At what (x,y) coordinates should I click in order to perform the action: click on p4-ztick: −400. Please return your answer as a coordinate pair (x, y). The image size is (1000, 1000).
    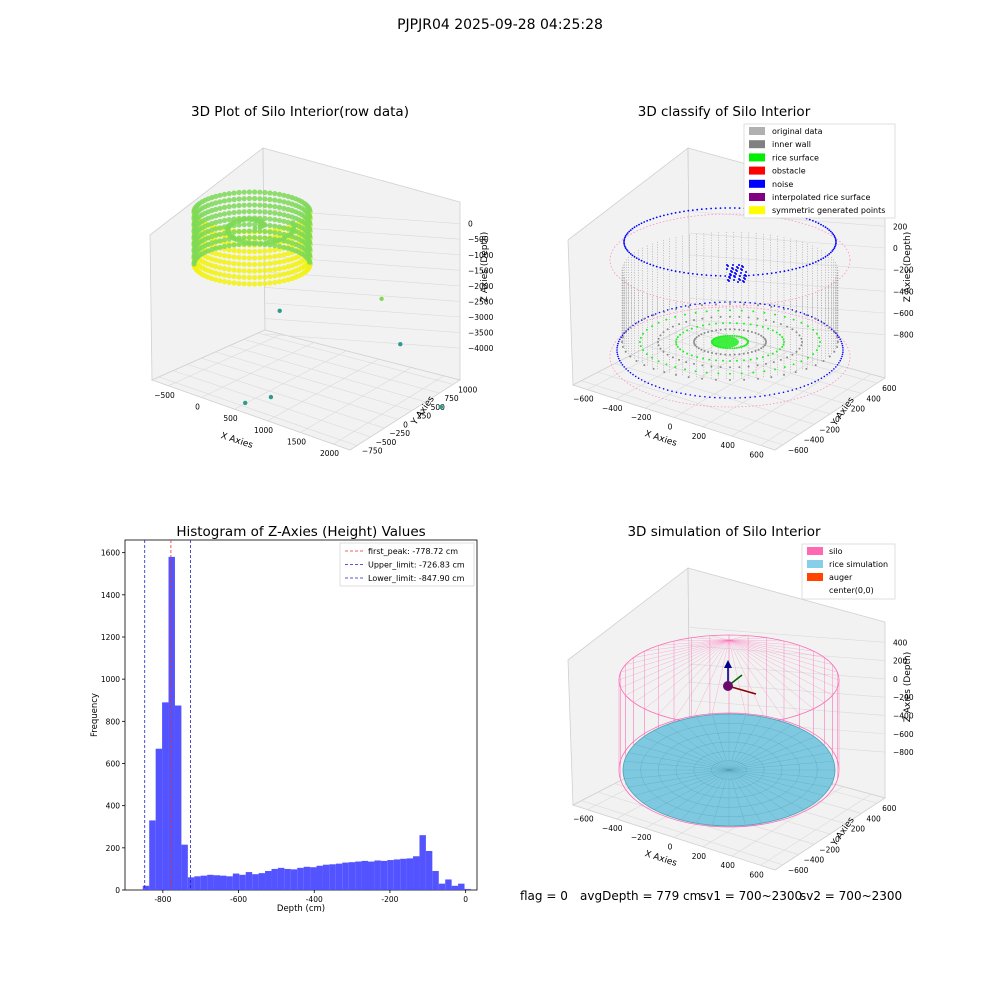
    Looking at the image, I should click on (903, 715).